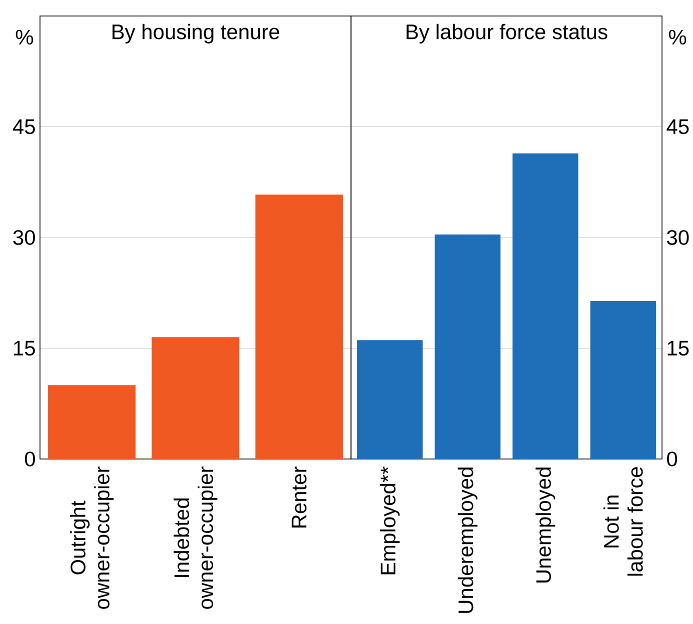 This screenshot has width=693, height=624. I want to click on x-tick-label: Outright owner-occupier, so click(92, 537).